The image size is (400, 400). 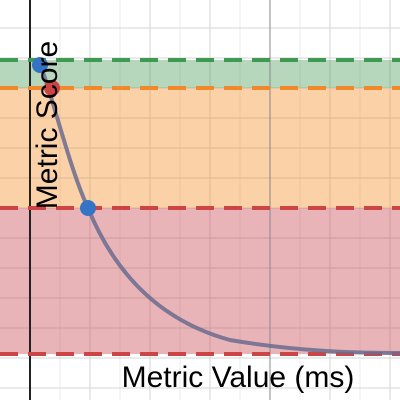 I want to click on y-axis-label: Metric Score, so click(x=47, y=125).